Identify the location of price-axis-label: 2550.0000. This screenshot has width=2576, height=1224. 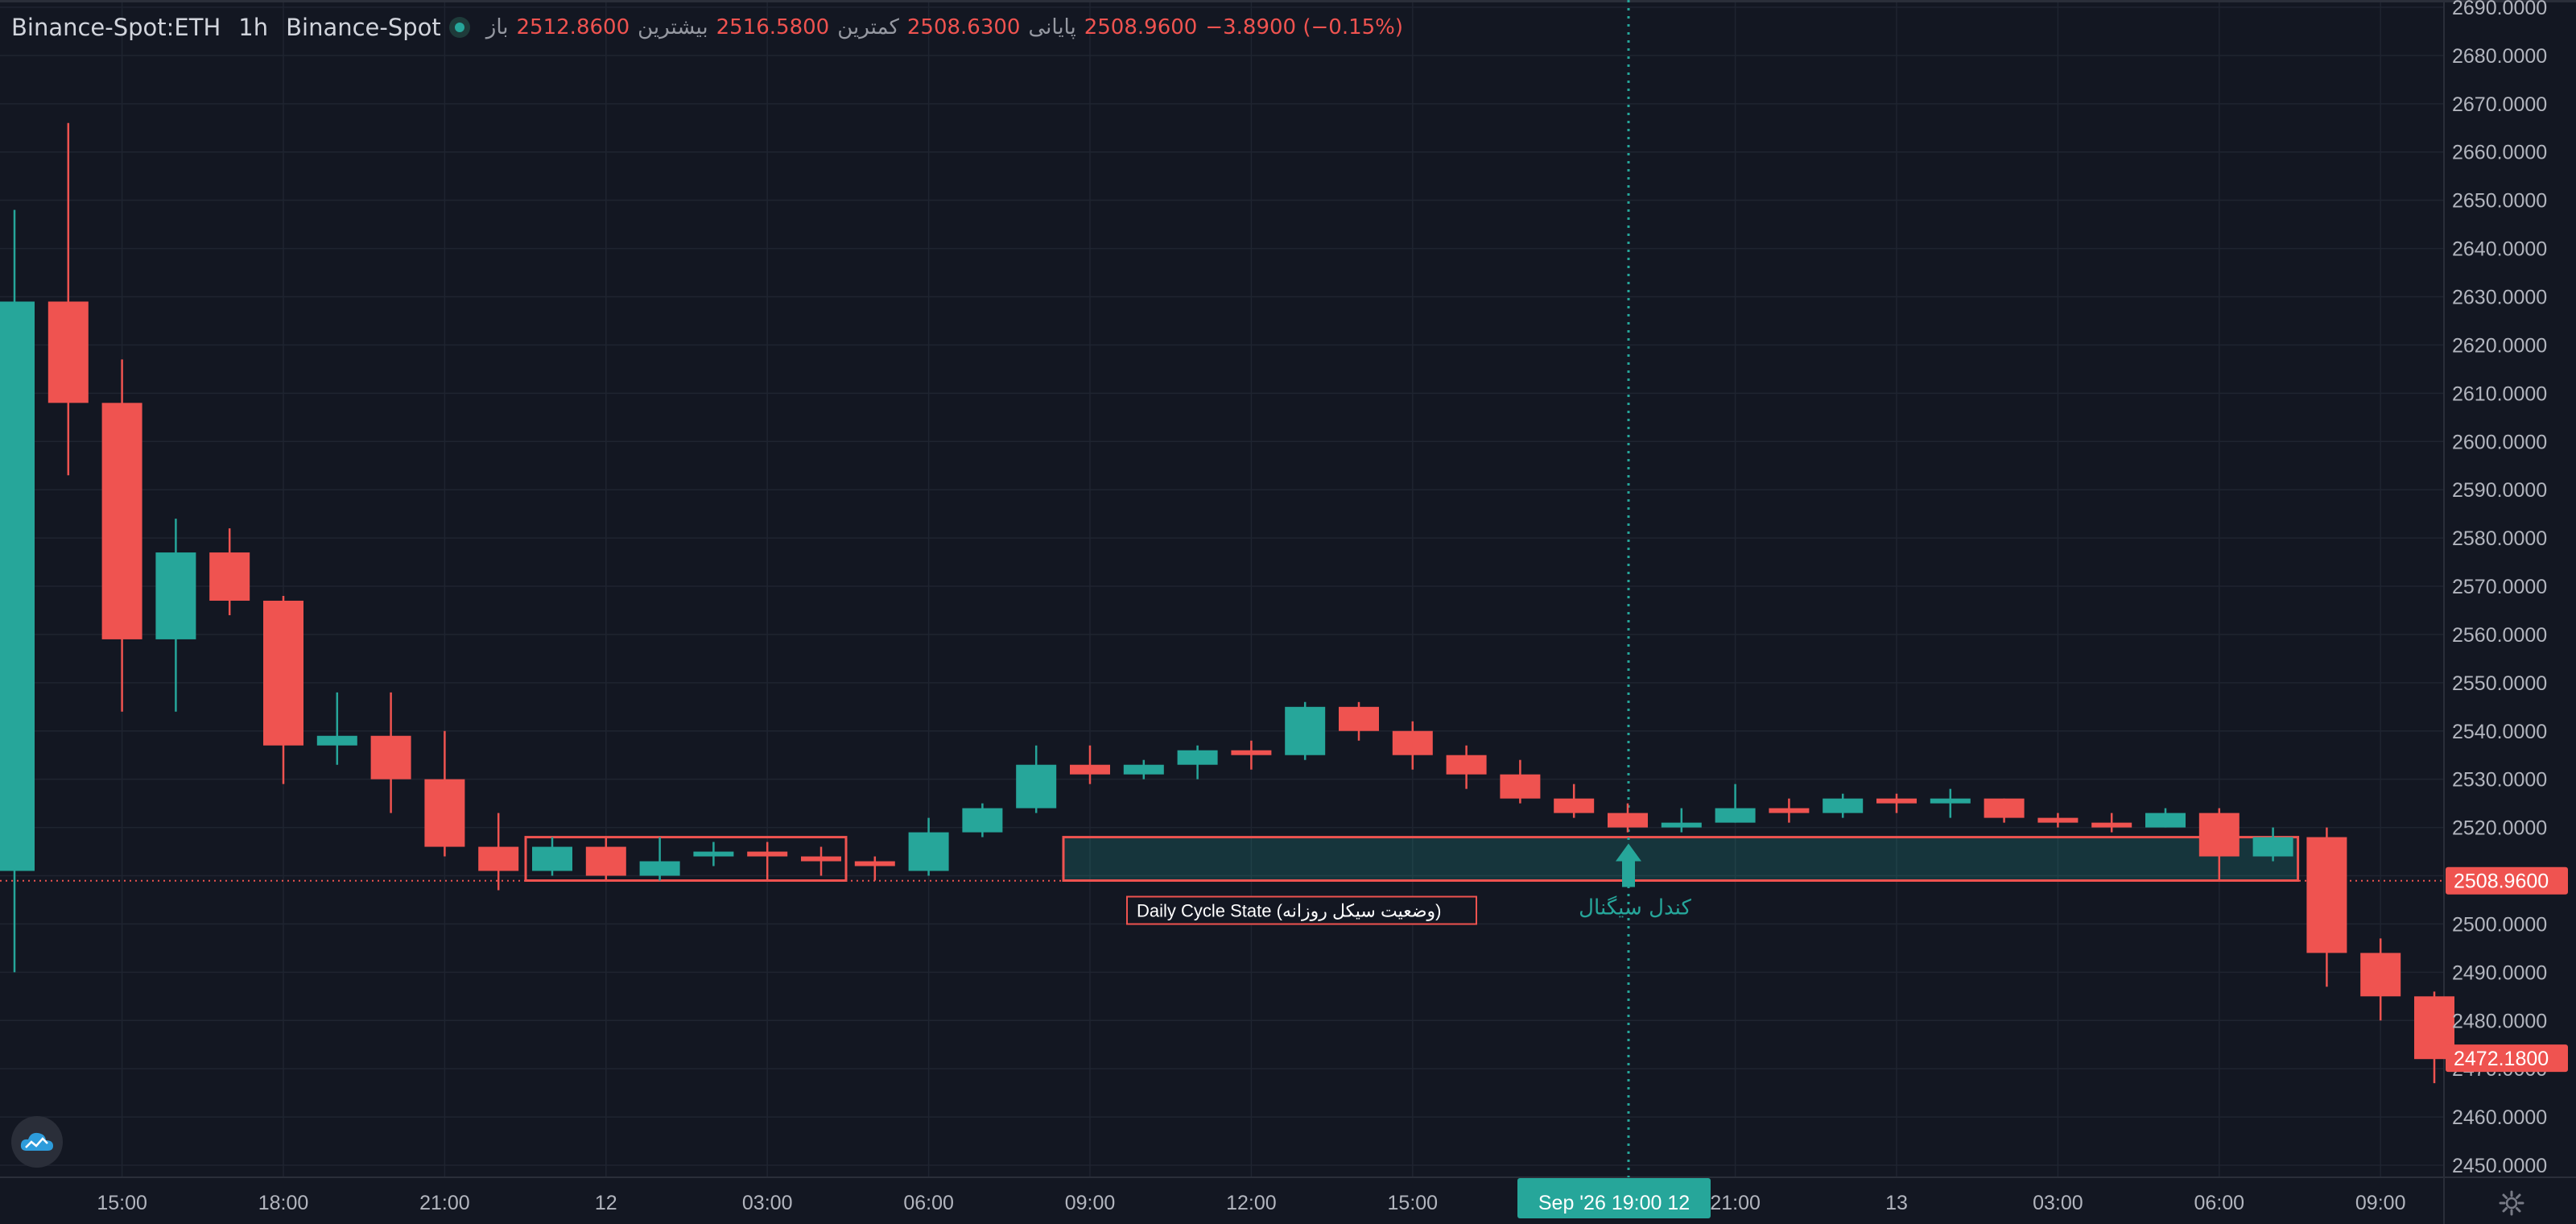
(2499, 683).